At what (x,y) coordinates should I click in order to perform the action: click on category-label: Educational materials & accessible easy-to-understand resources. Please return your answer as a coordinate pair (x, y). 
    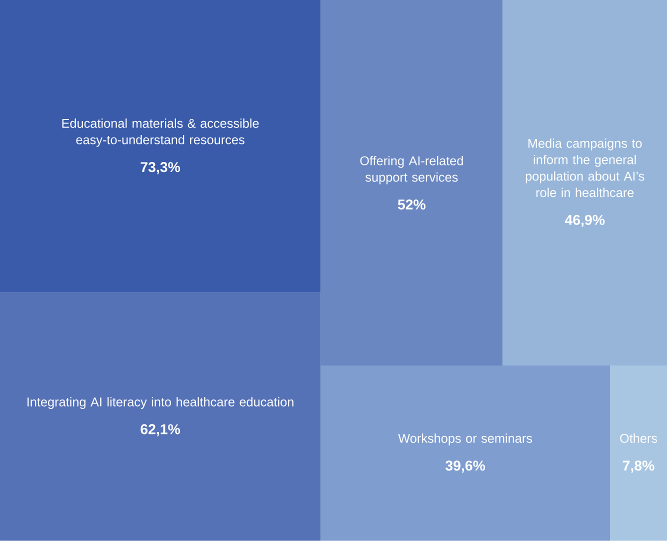
    Looking at the image, I should click on (160, 132).